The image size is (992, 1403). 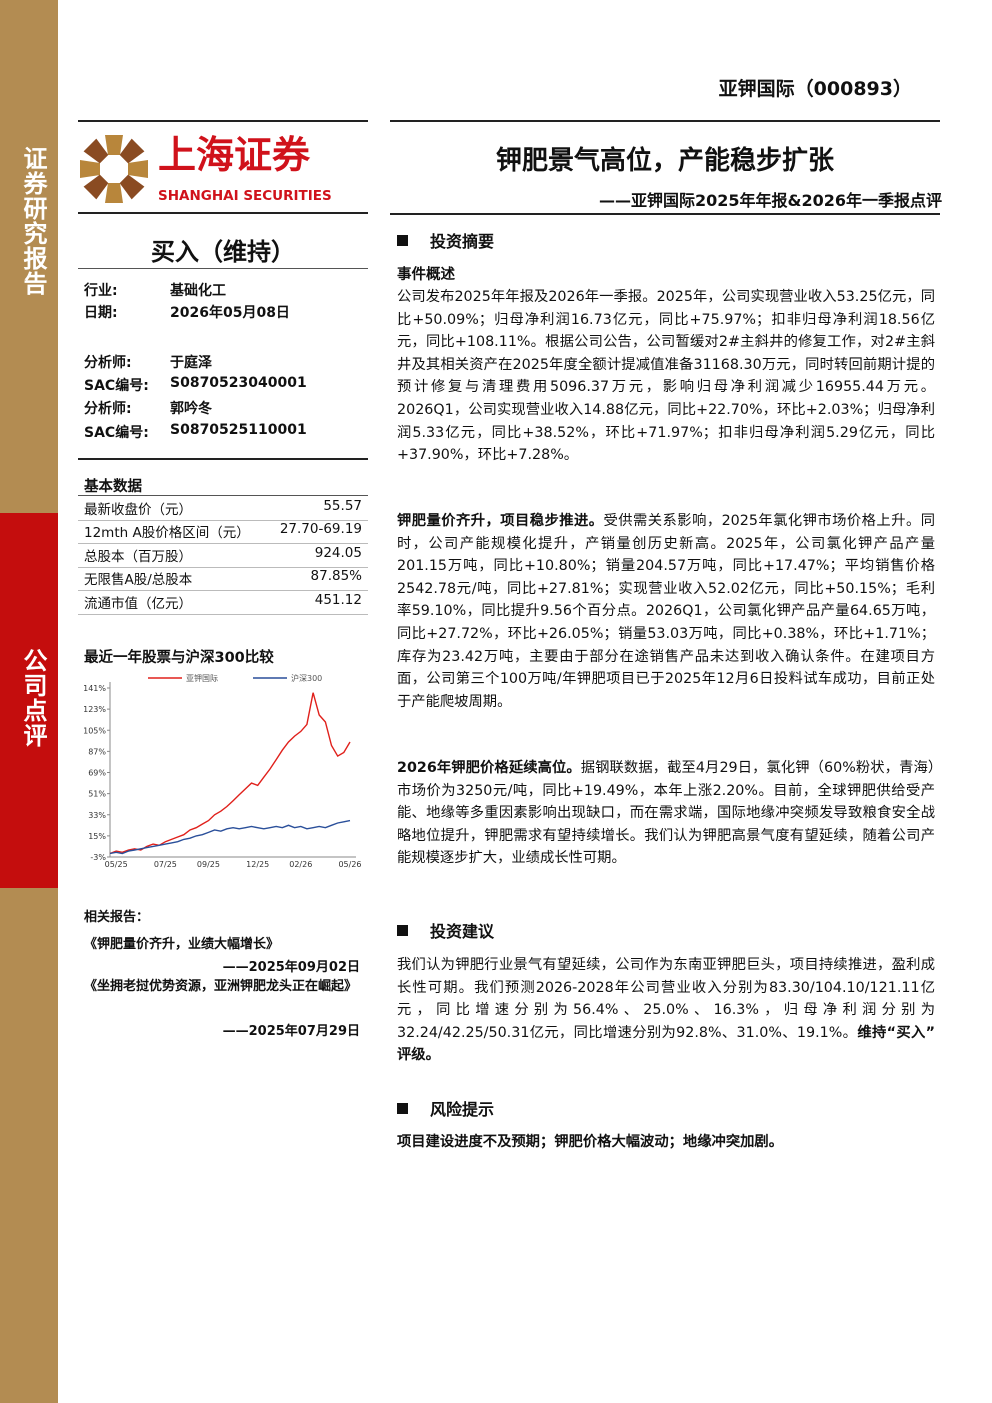 What do you see at coordinates (138, 580) in the screenshot?
I see `basic-data-label: 无限售A股/总股本` at bounding box center [138, 580].